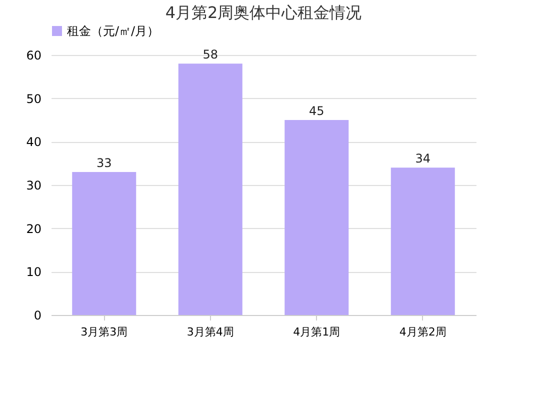 The width and height of the screenshot is (535, 400). I want to click on data-label: 34, so click(423, 159).